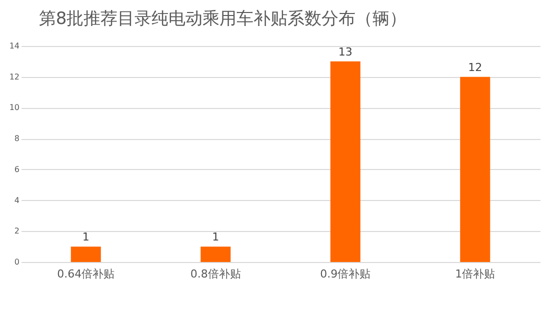 This screenshot has width=554, height=323. What do you see at coordinates (17, 139) in the screenshot?
I see `y-tick-label: 8` at bounding box center [17, 139].